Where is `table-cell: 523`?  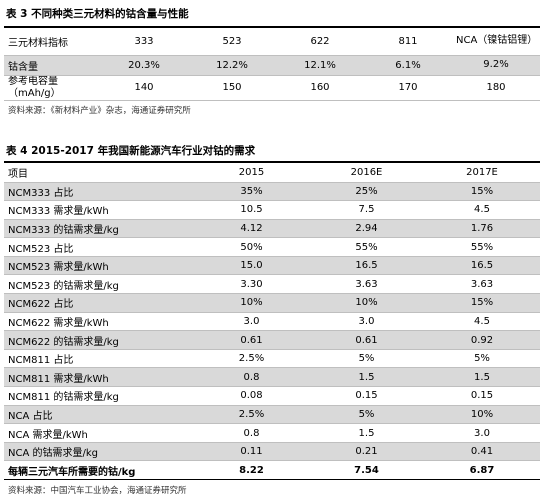 table-cell: 523 is located at coordinates (232, 41).